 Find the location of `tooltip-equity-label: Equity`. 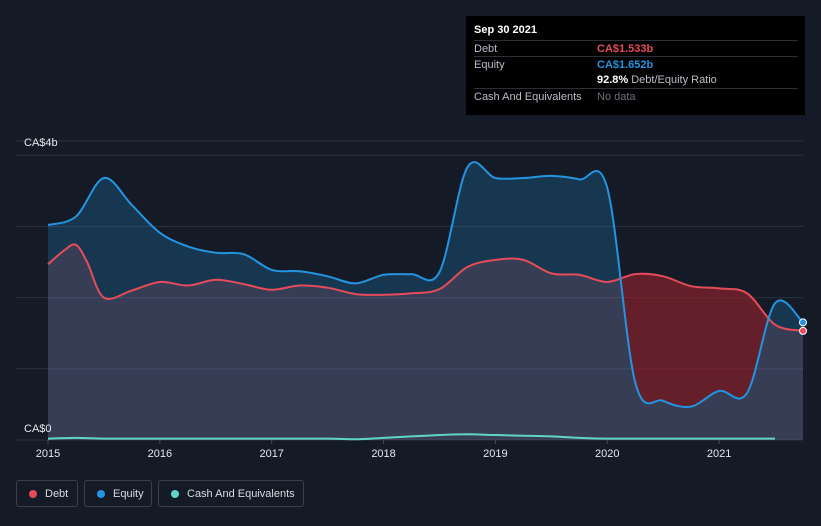

tooltip-equity-label: Equity is located at coordinates (489, 65).